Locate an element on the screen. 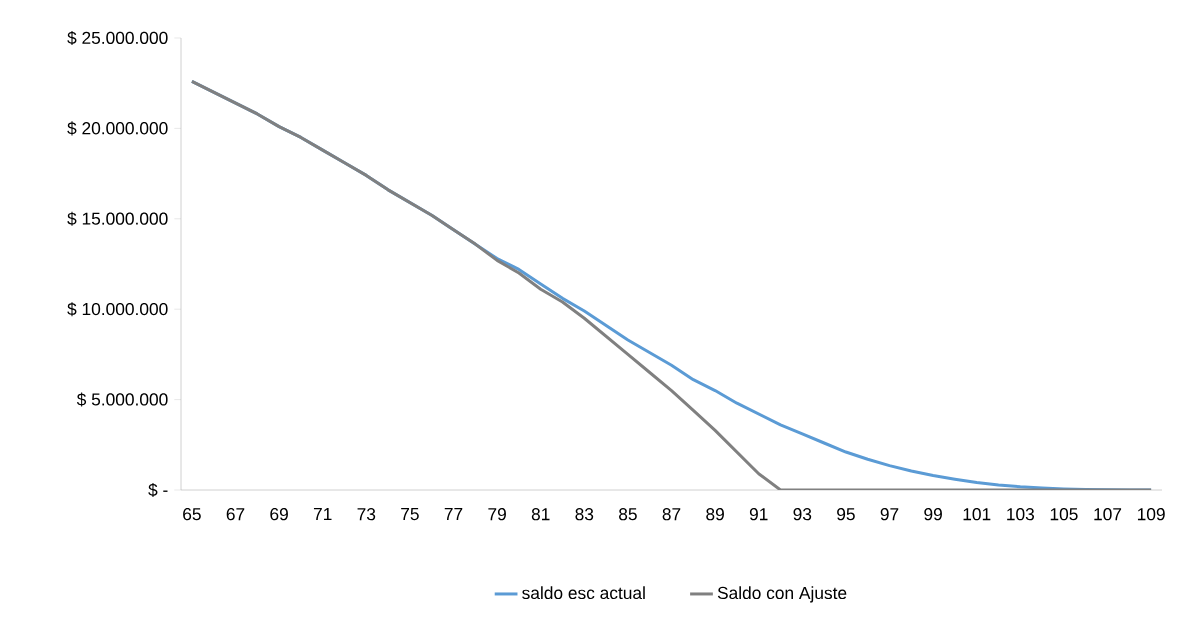  y-tick-label: $ 10.000.000 is located at coordinates (117, 309).